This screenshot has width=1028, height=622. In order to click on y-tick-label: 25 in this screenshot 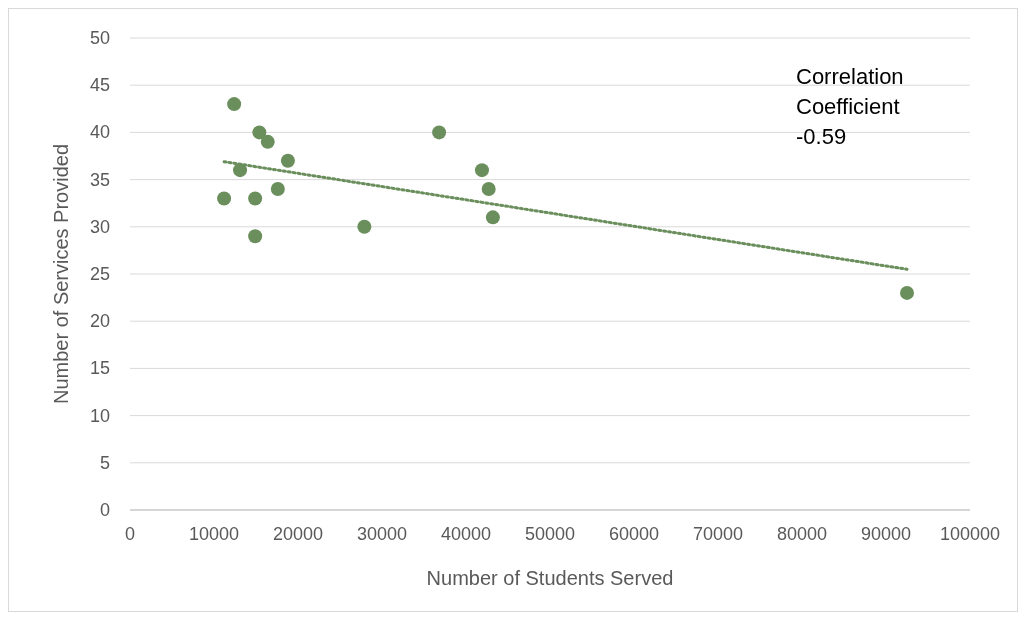, I will do `click(99, 274)`.